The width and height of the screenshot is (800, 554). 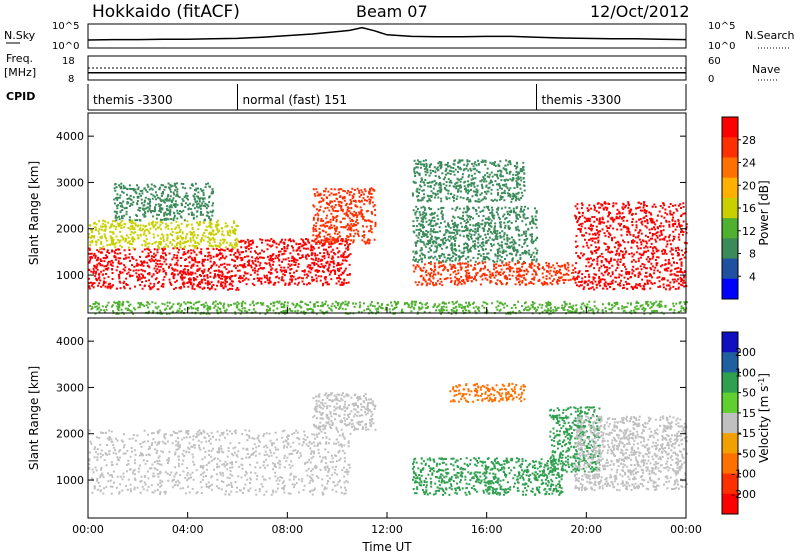 I want to click on velocity-colorbar: 200 100 50 15 -15 -50 -100 -200, so click(x=738, y=423).